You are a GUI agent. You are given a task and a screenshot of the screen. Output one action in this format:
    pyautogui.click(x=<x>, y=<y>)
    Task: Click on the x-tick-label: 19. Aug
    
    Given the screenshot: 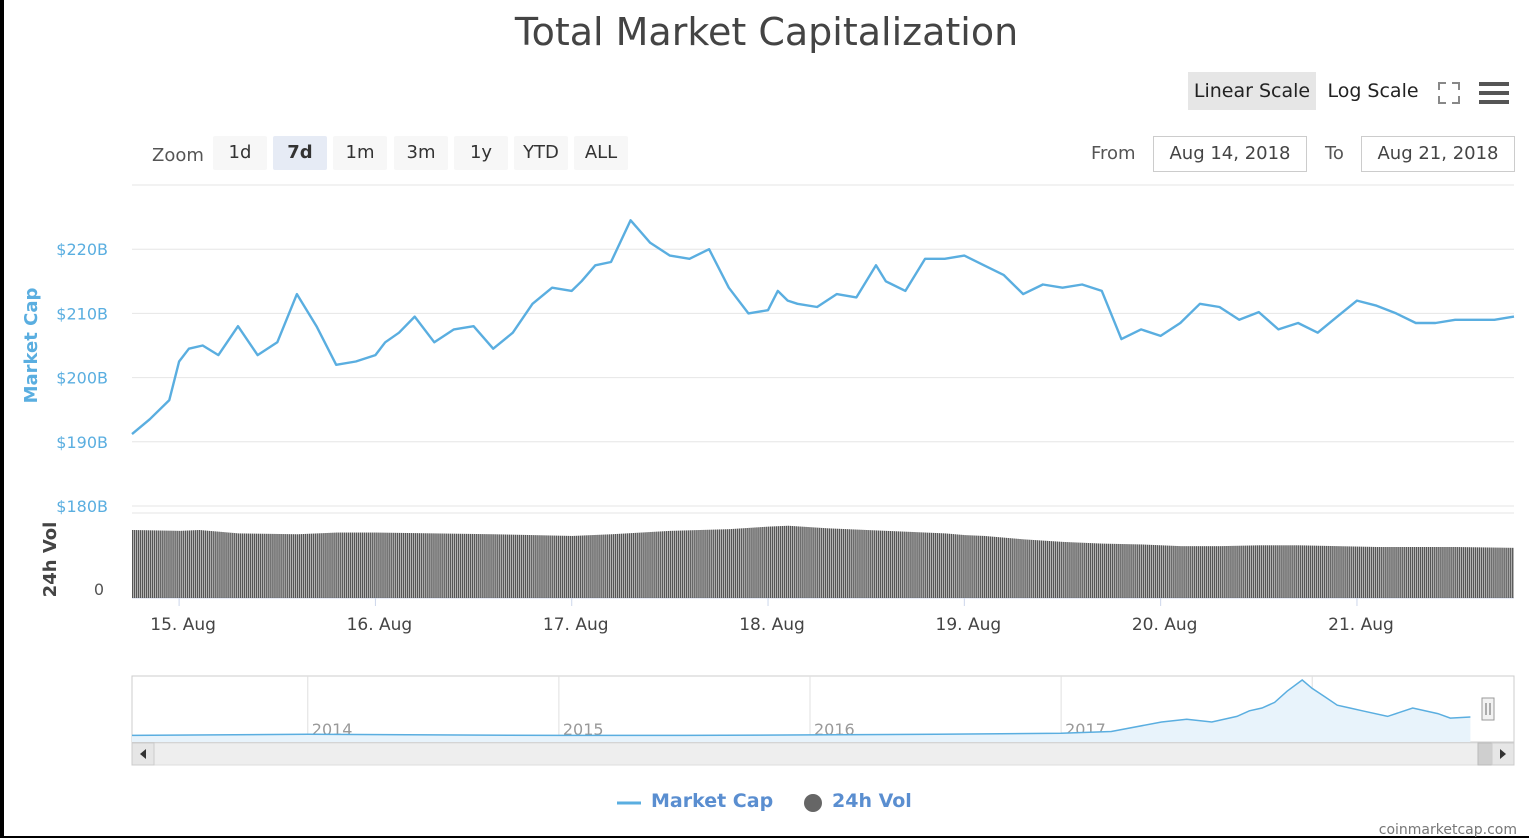 What is the action you would take?
    pyautogui.click(x=969, y=625)
    